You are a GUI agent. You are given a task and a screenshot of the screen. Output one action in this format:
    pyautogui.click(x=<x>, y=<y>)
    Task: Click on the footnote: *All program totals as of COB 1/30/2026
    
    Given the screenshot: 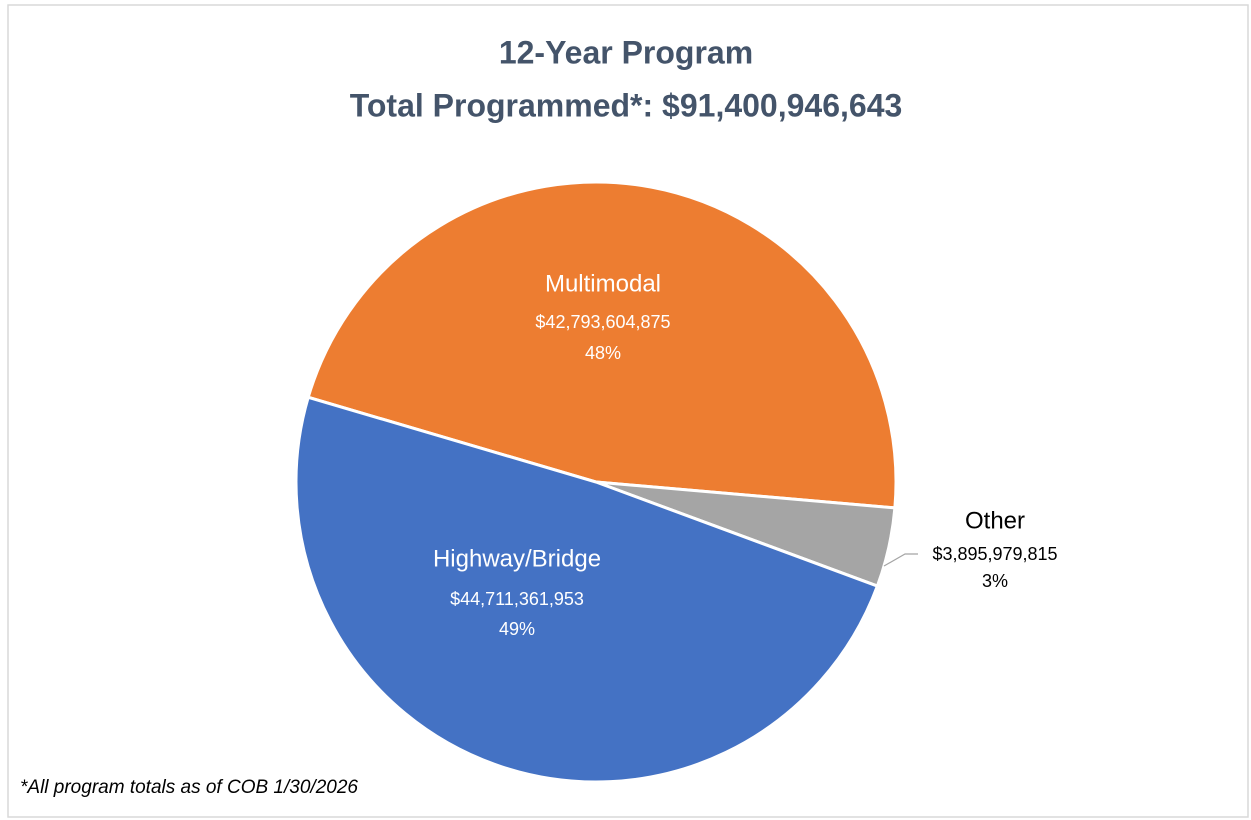 What is the action you would take?
    pyautogui.click(x=189, y=787)
    